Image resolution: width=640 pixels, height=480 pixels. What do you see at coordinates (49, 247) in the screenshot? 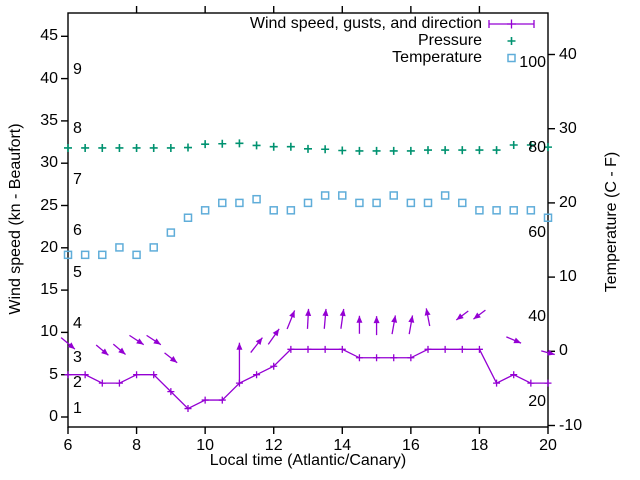
I see `left-tick-label: 20` at bounding box center [49, 247].